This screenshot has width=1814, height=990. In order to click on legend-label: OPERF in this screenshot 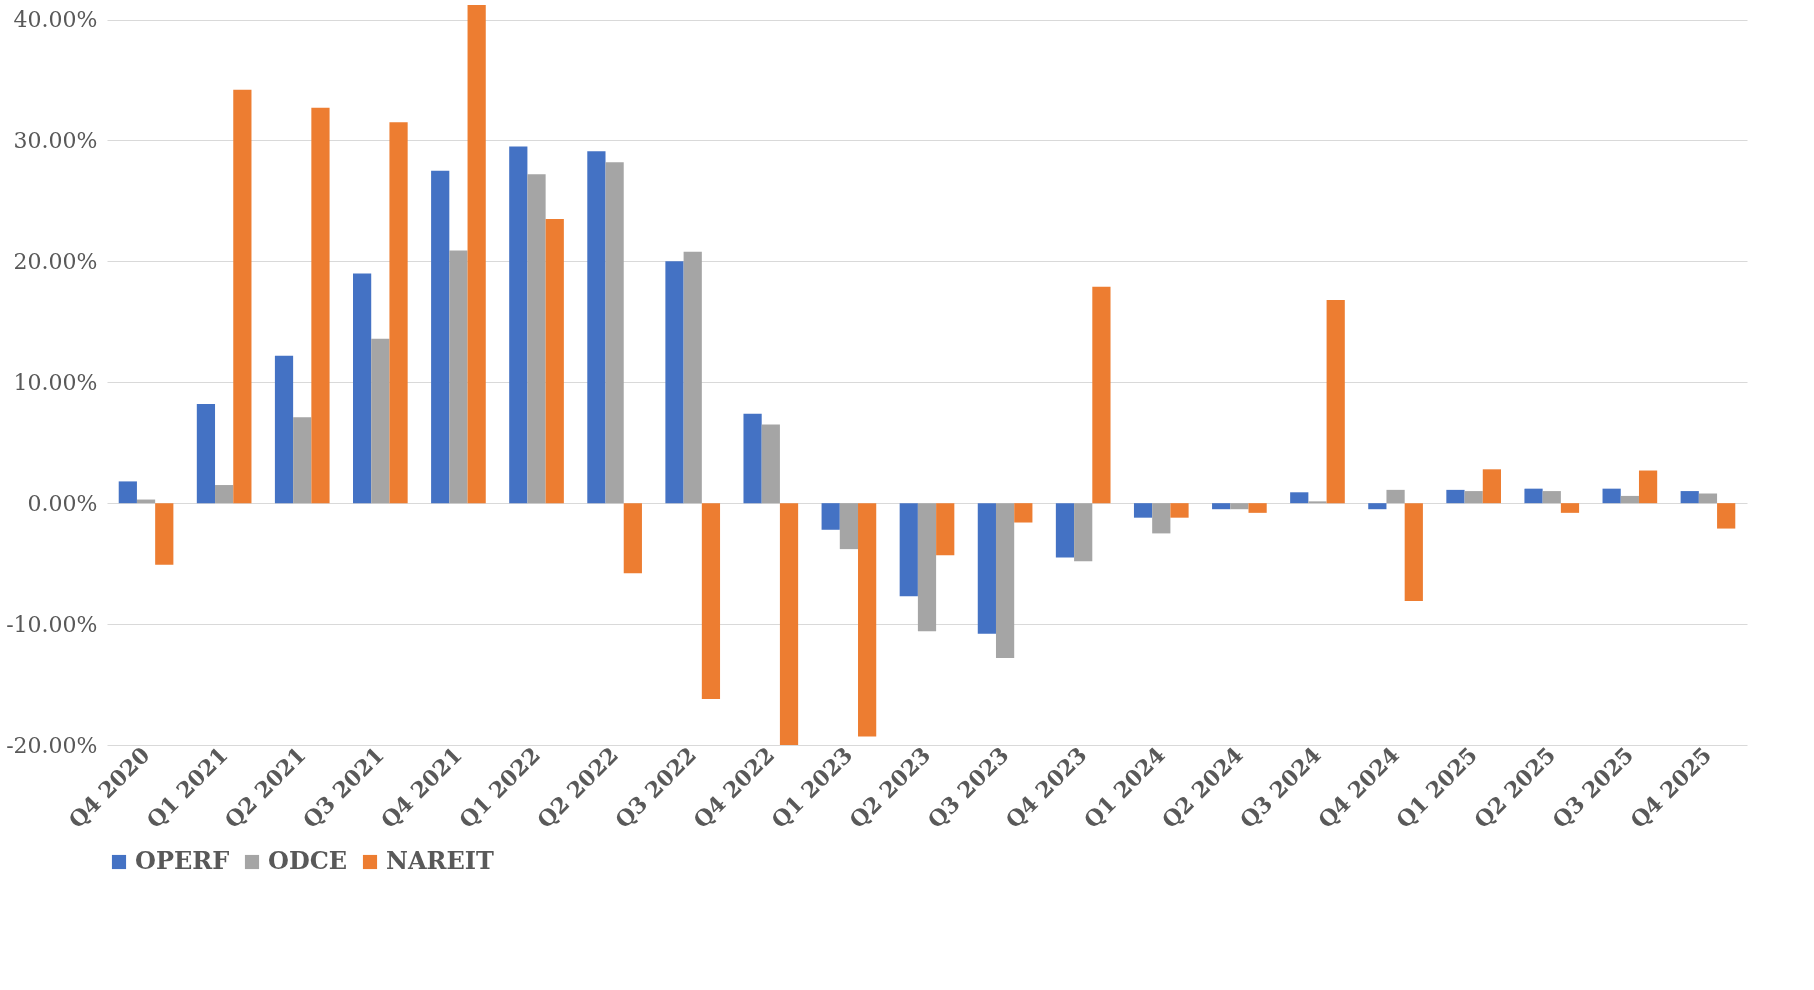, I will do `click(182, 860)`.